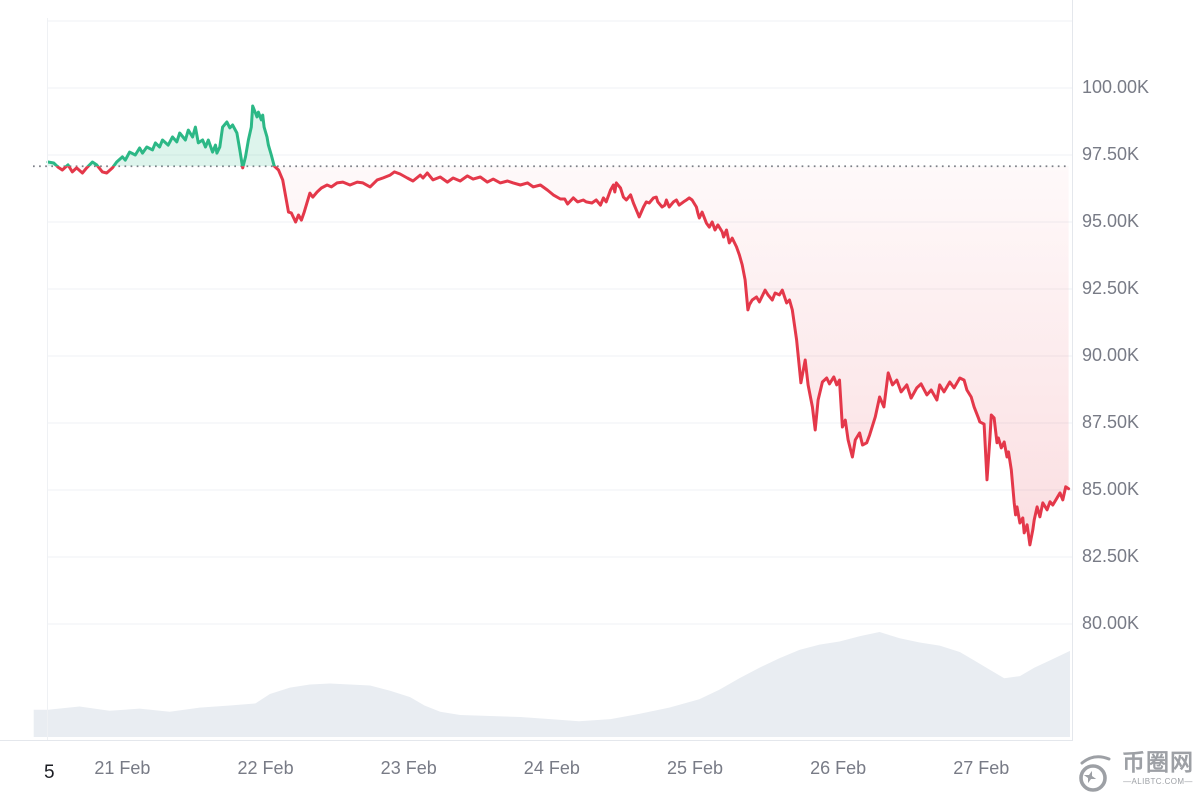 Image resolution: width=1200 pixels, height=800 pixels. Describe the element at coordinates (551, 768) in the screenshot. I see `time-axis-label: 24 Feb` at that location.